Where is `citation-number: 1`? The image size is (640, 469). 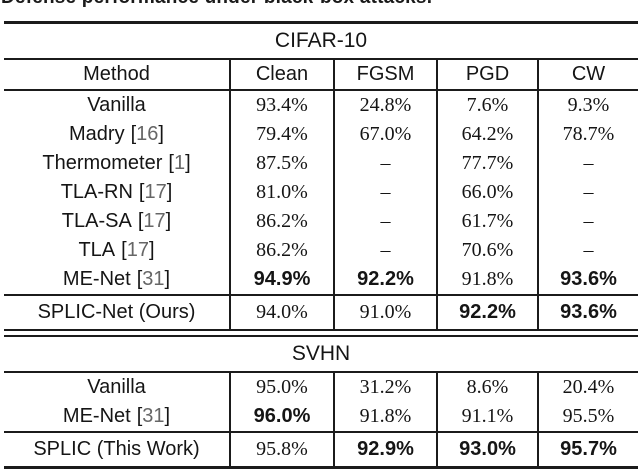 citation-number: 1 is located at coordinates (179, 163).